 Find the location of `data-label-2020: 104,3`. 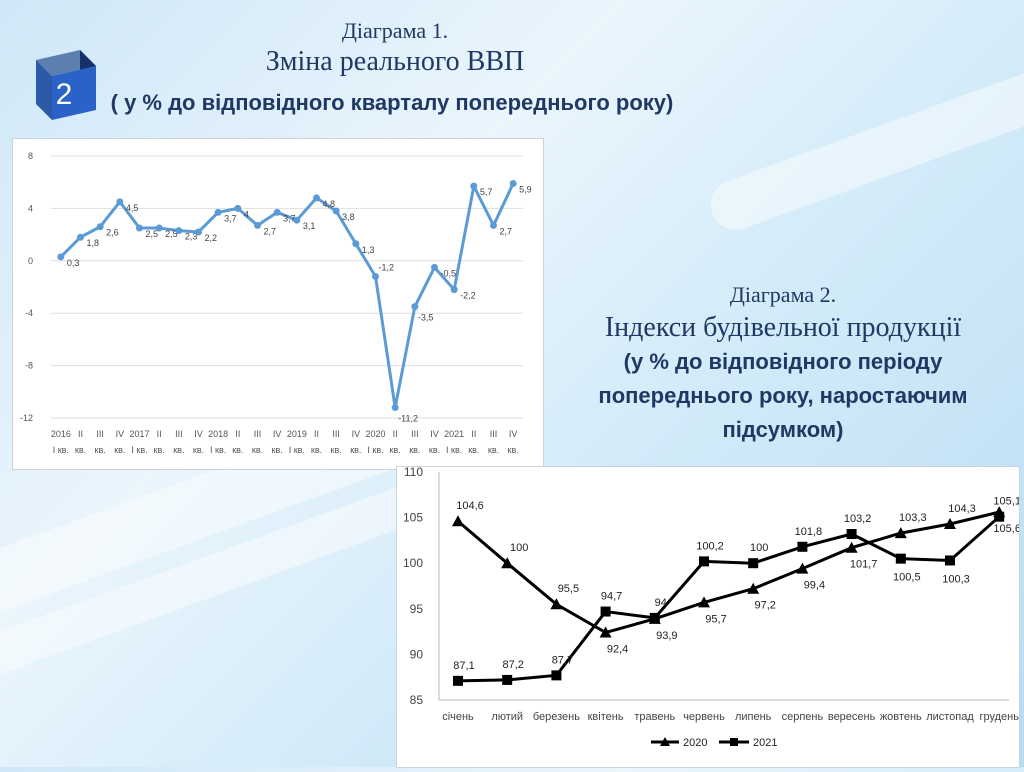

data-label-2020: 104,3 is located at coordinates (962, 509).